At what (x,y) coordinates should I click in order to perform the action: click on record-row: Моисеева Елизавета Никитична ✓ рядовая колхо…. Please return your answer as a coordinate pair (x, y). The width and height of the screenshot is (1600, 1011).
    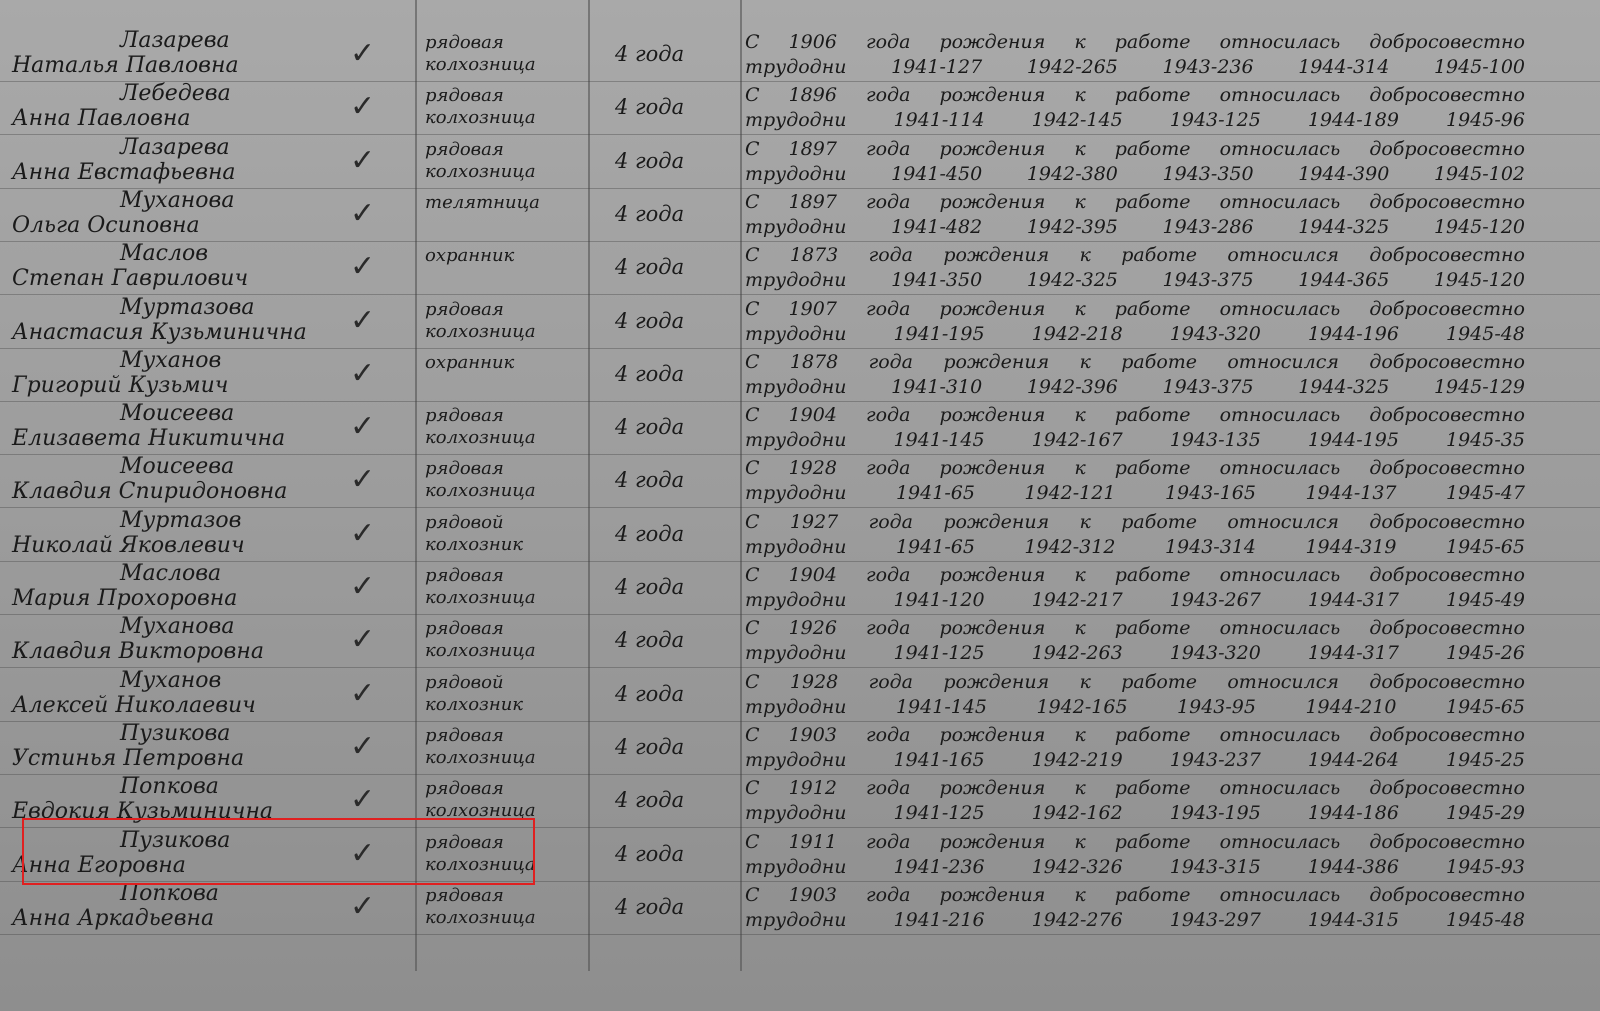
    Looking at the image, I should click on (800, 428).